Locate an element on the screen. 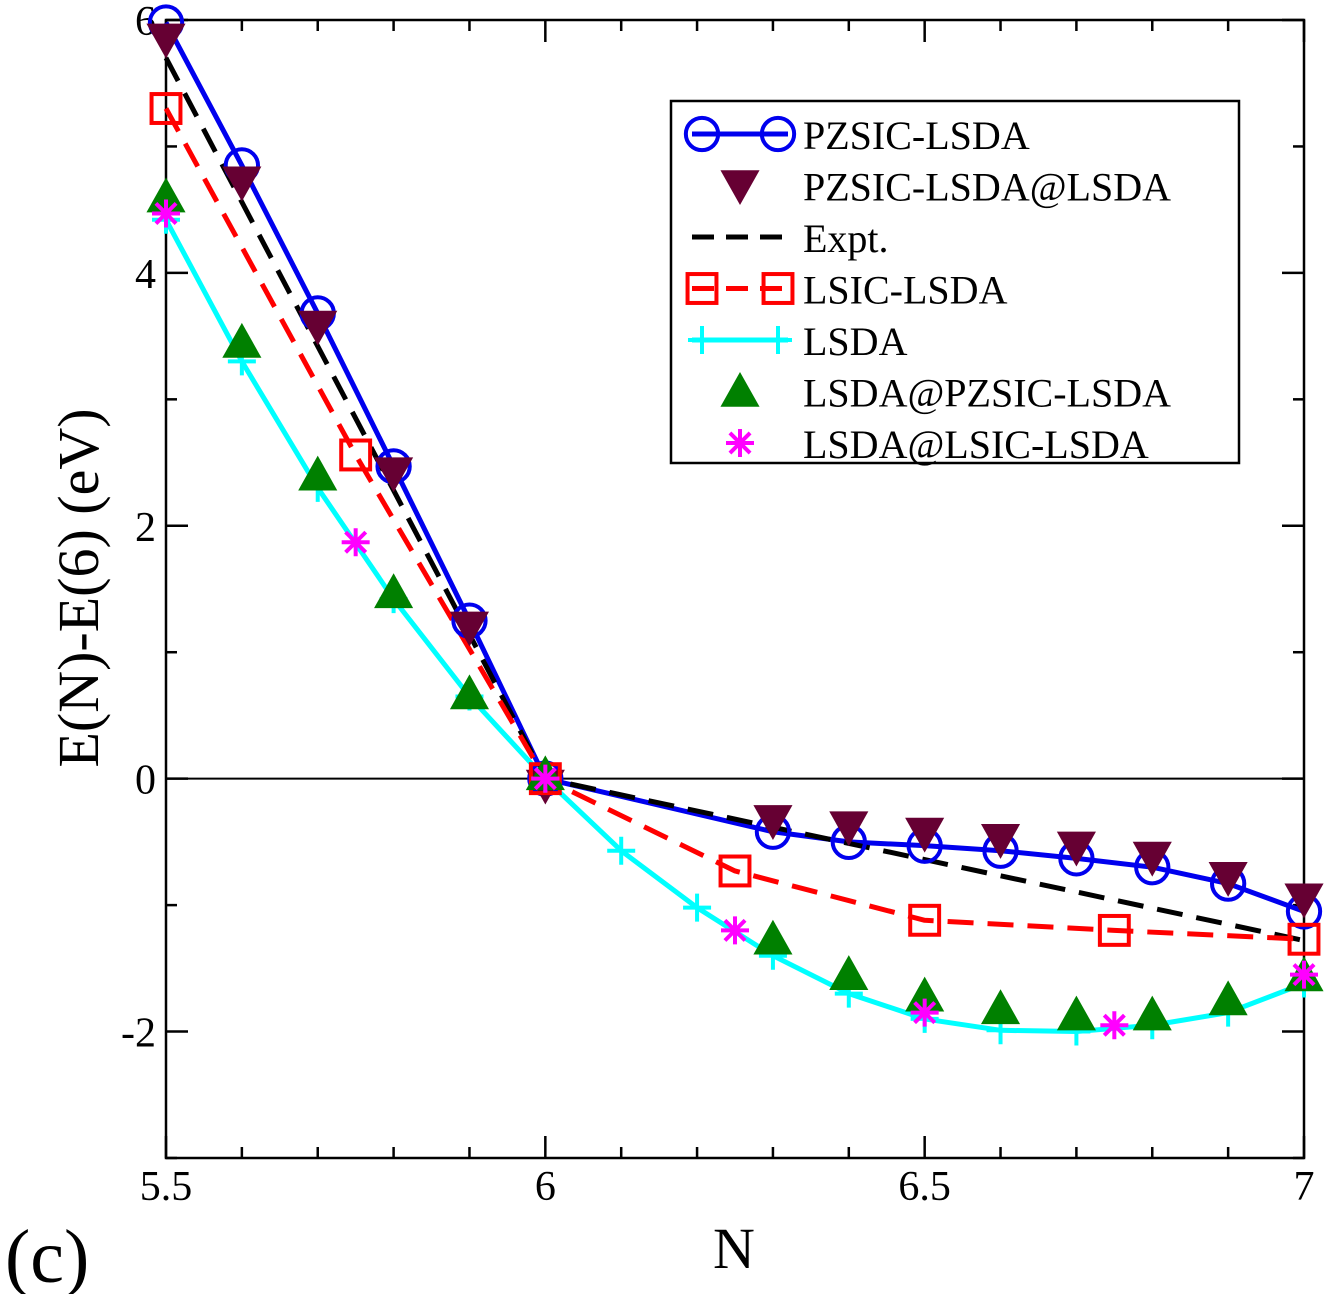  legend-entry: PZSIC-LSDA is located at coordinates (856, 135).